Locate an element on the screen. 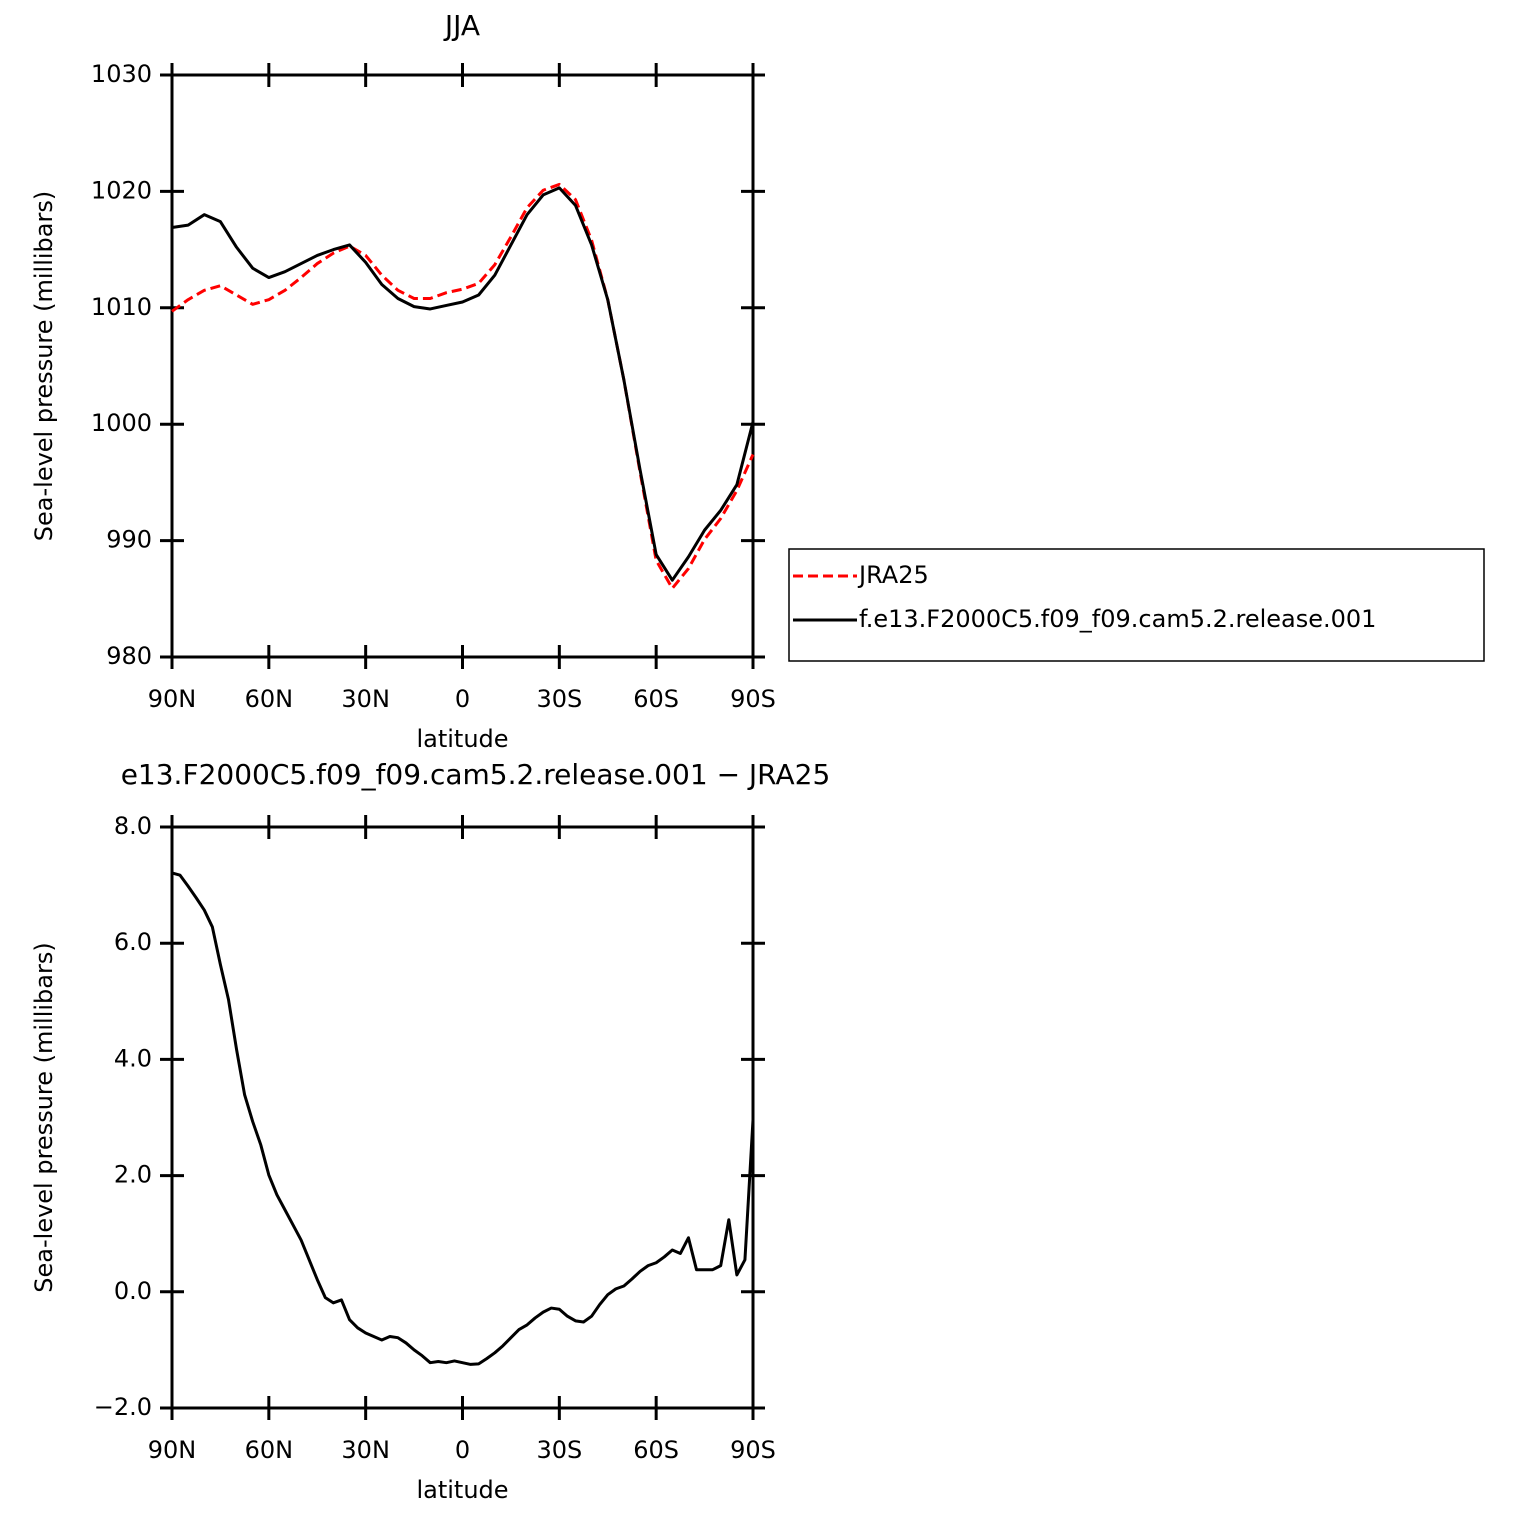  y-tick-label: 1000 is located at coordinates (121, 423).